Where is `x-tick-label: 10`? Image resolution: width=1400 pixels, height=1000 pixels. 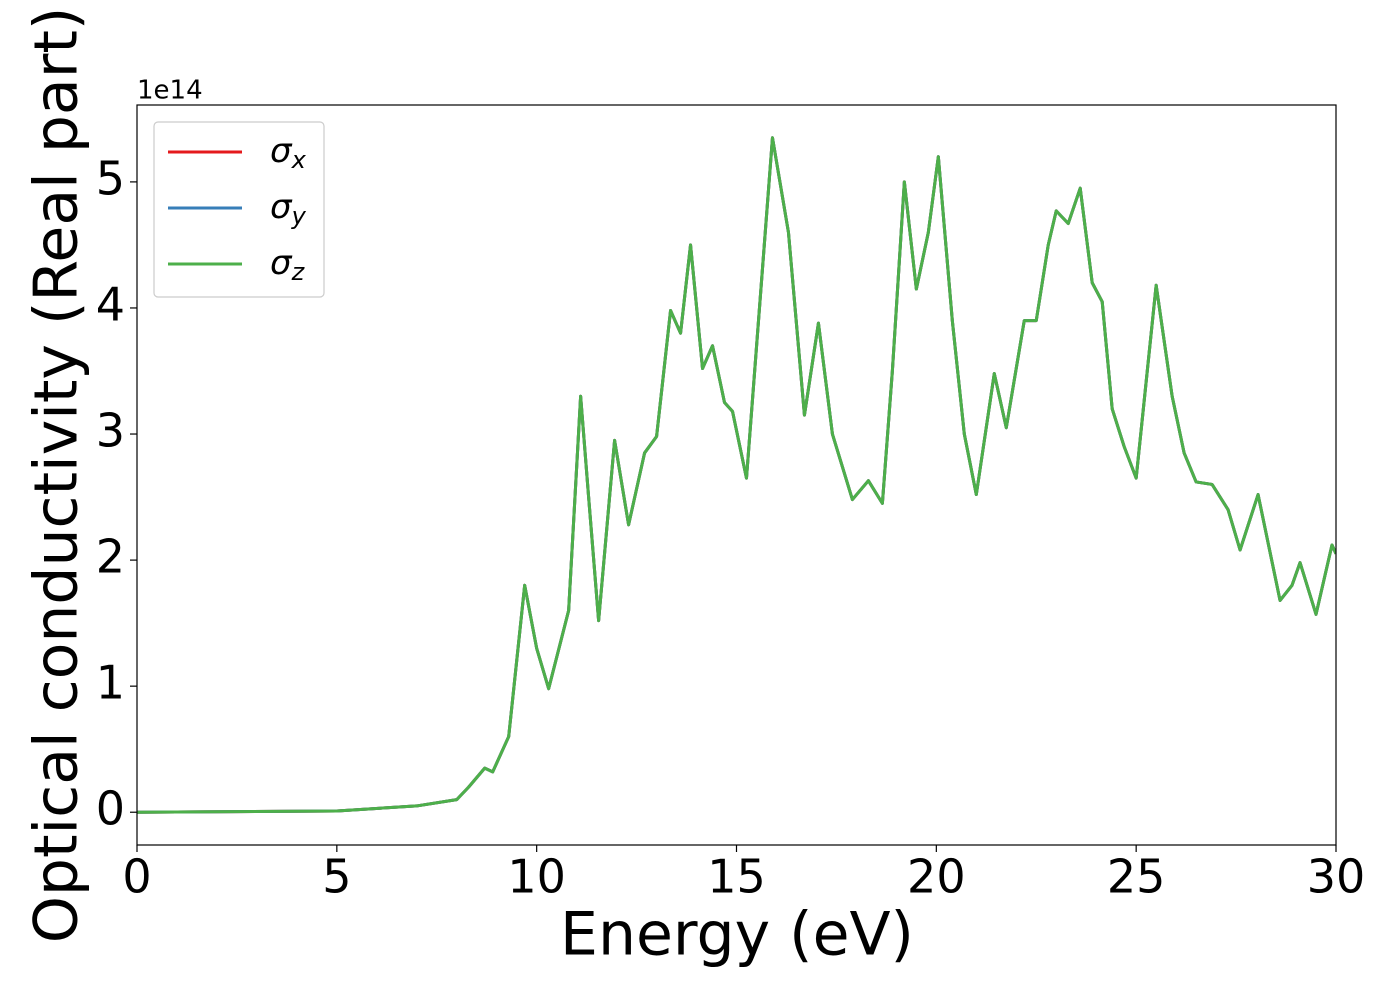
x-tick-label: 10 is located at coordinates (536, 877).